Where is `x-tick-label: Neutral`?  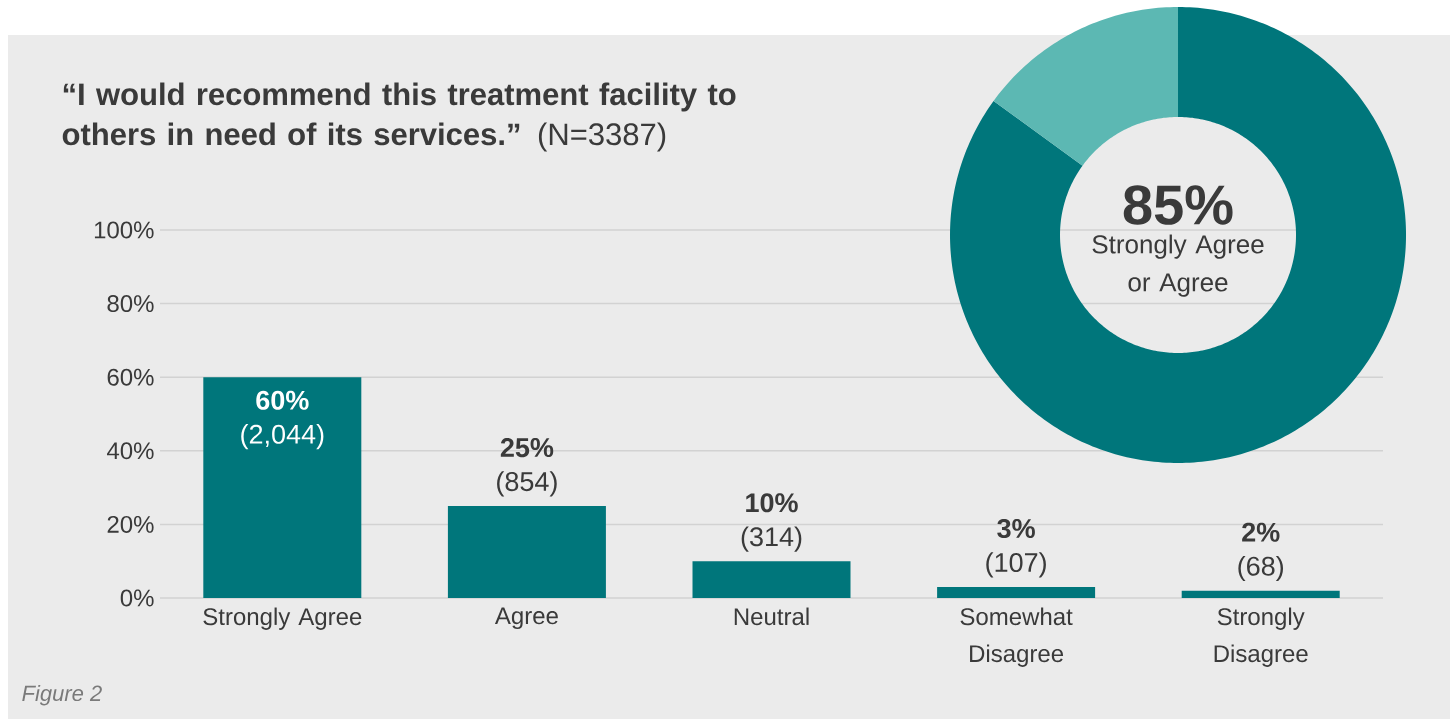 x-tick-label: Neutral is located at coordinates (771, 616).